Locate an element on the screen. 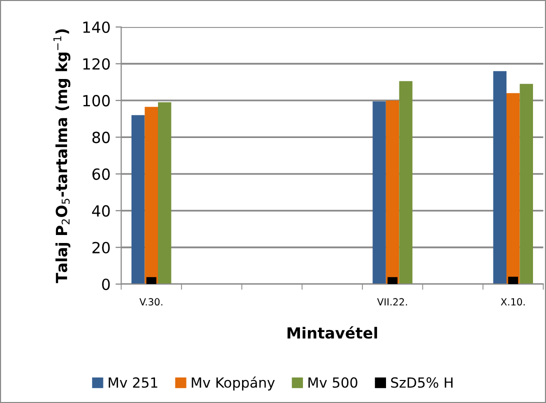 The width and height of the screenshot is (546, 403). x-tick-label: V.30. is located at coordinates (150, 302).